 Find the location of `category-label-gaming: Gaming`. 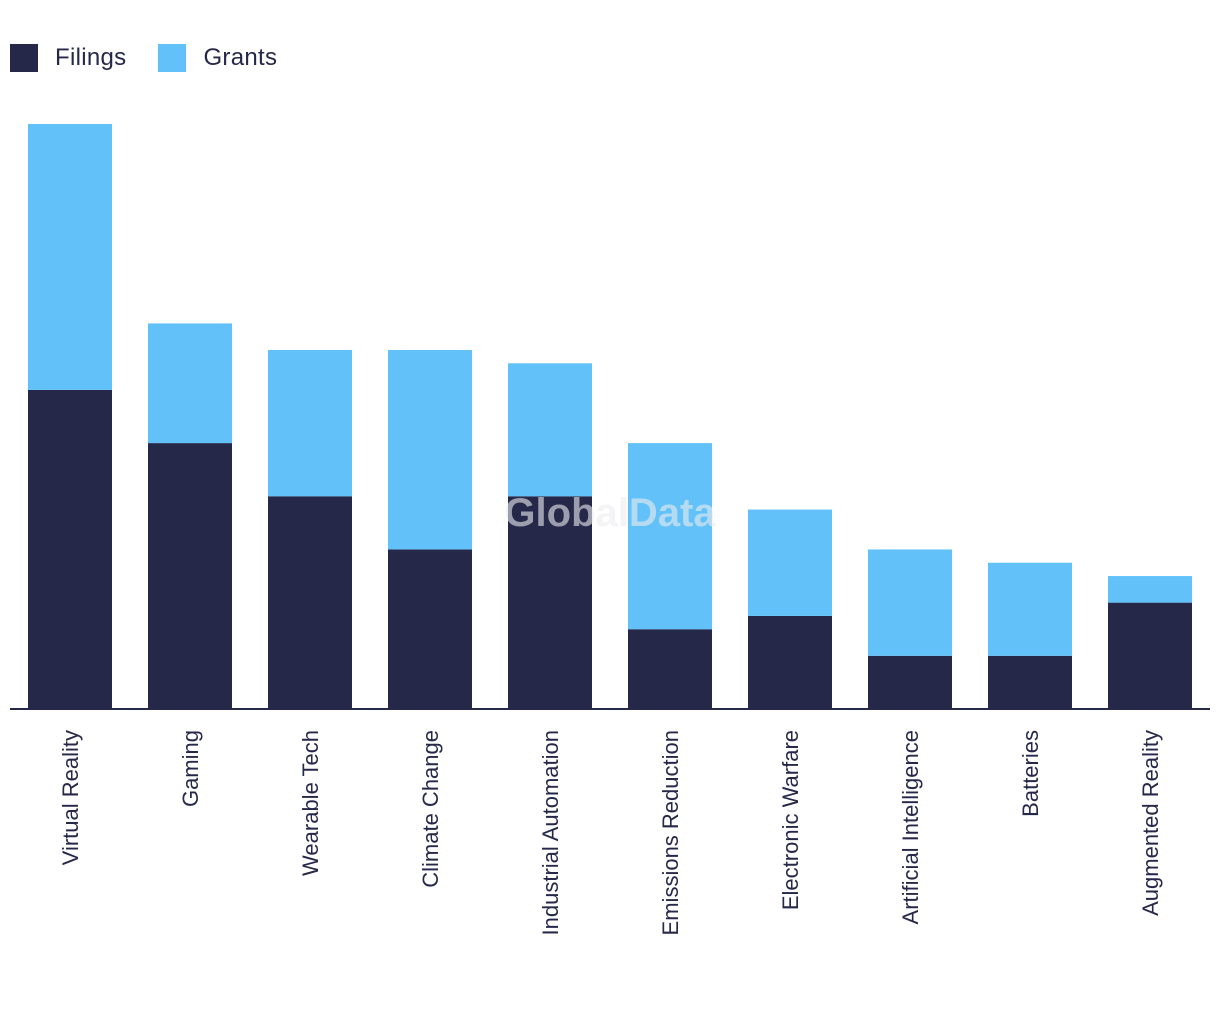

category-label-gaming: Gaming is located at coordinates (190, 768).